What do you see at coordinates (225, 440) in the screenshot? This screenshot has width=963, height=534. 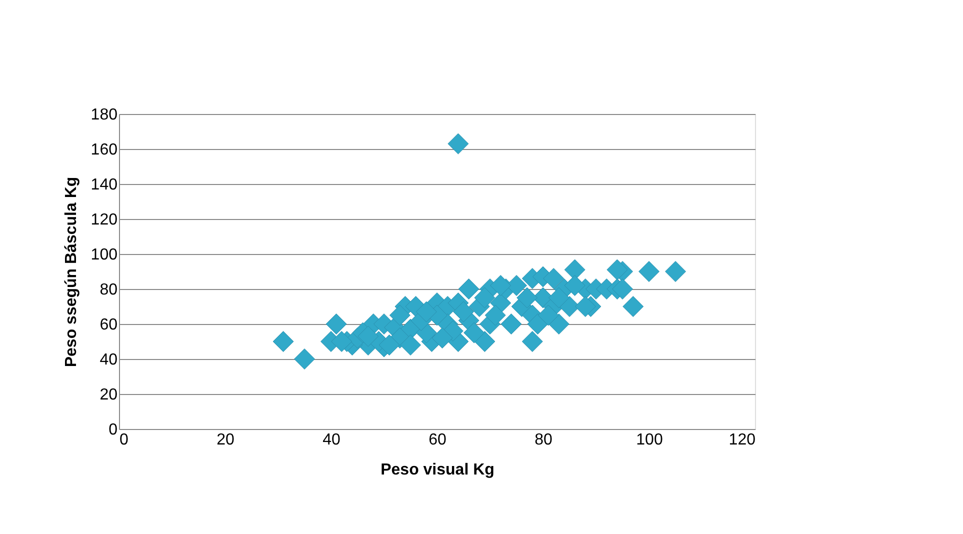 I see `x-tick-label: 20` at bounding box center [225, 440].